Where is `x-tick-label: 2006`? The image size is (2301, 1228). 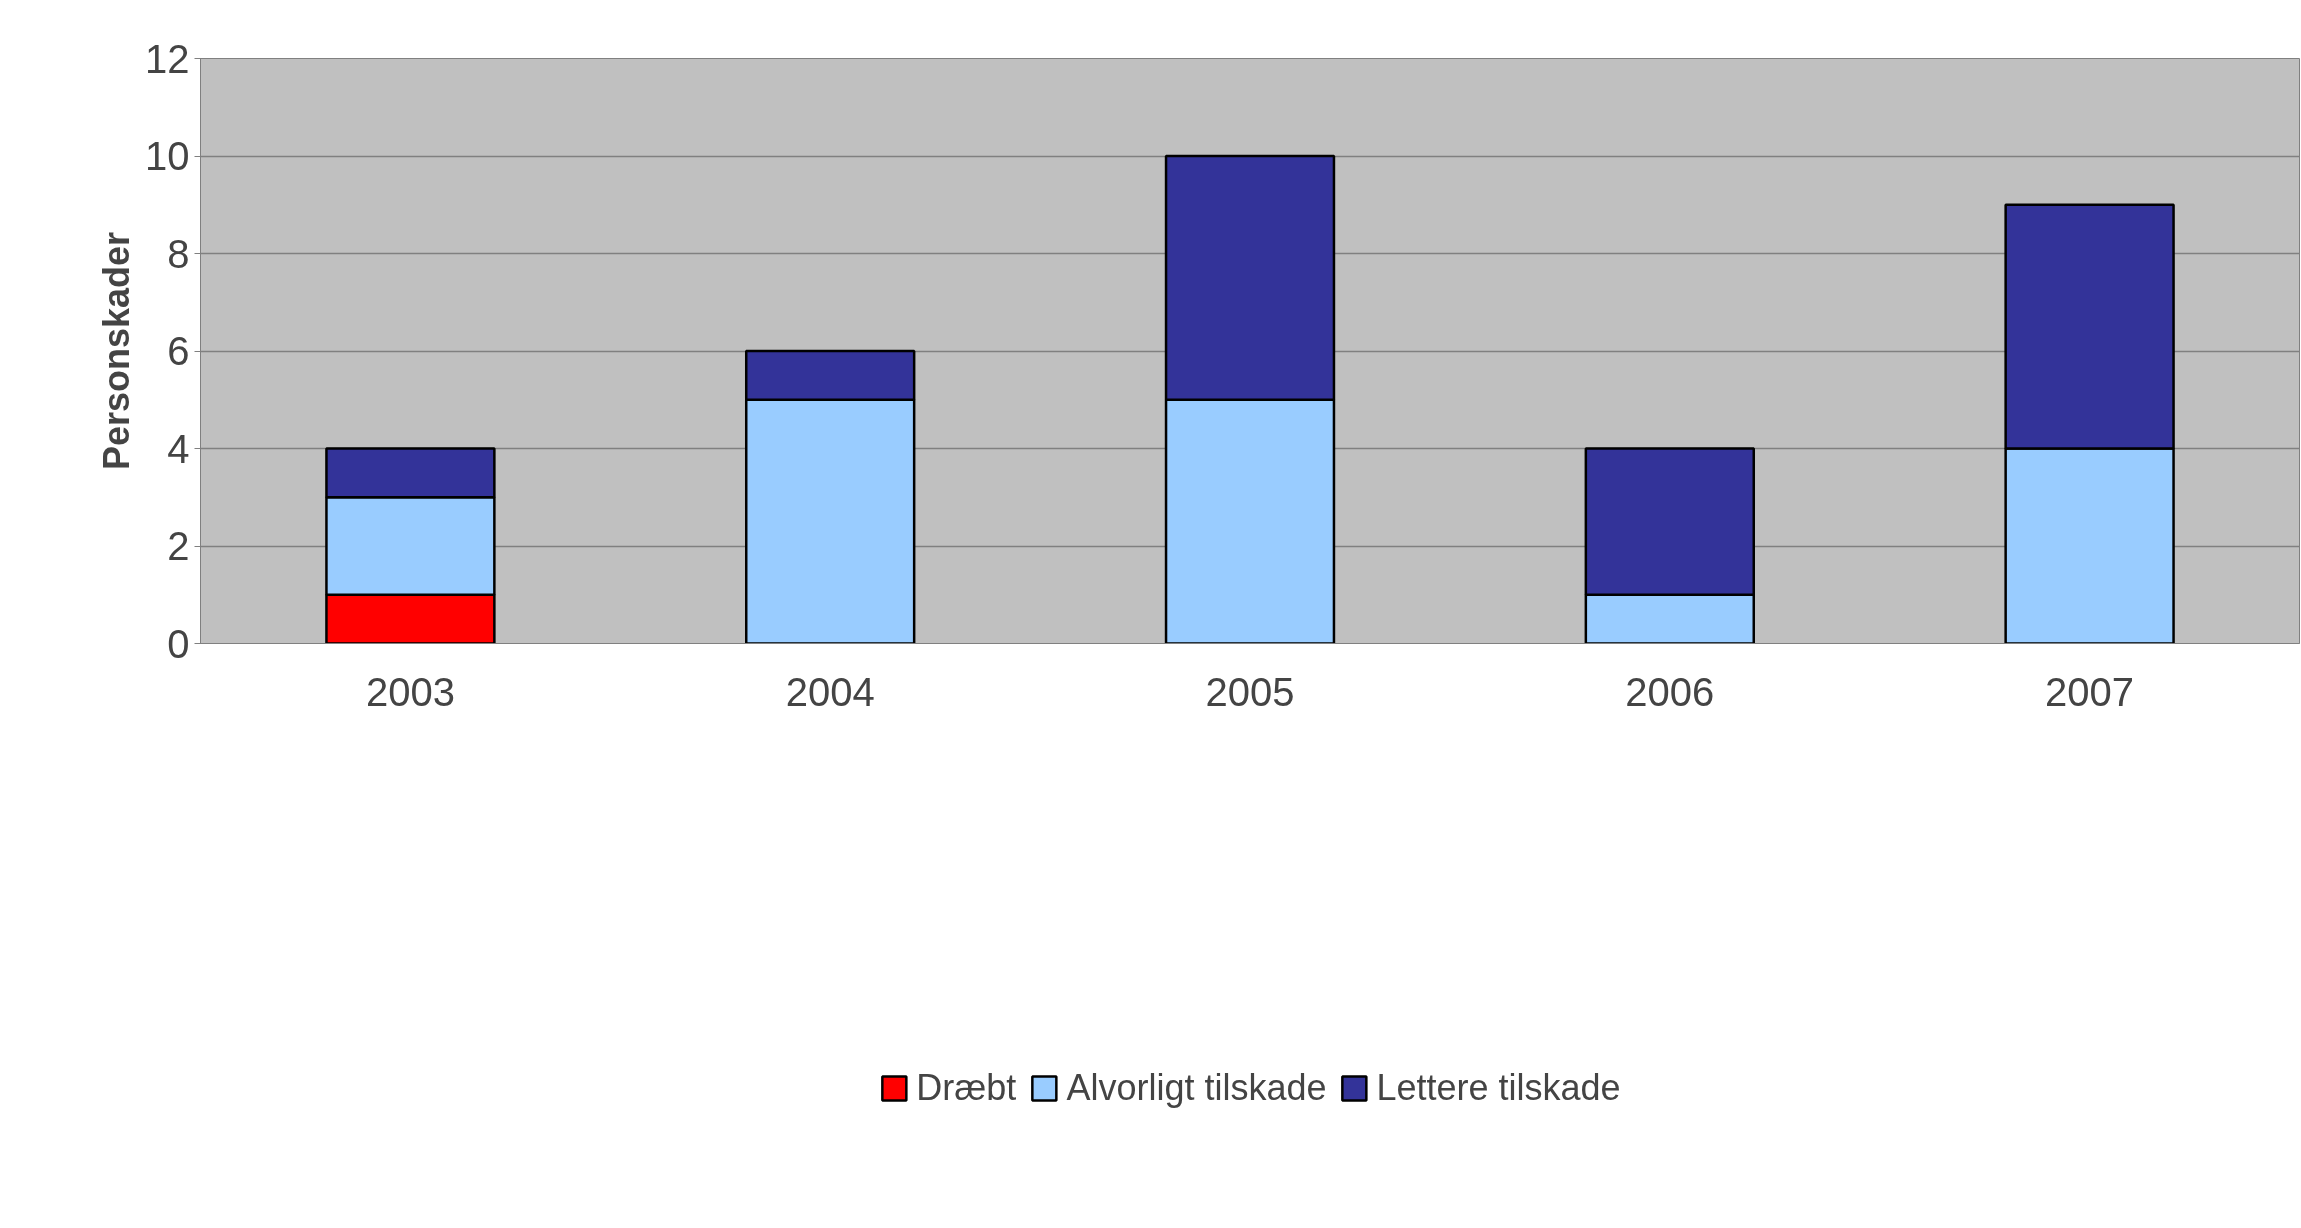 x-tick-label: 2006 is located at coordinates (1670, 691).